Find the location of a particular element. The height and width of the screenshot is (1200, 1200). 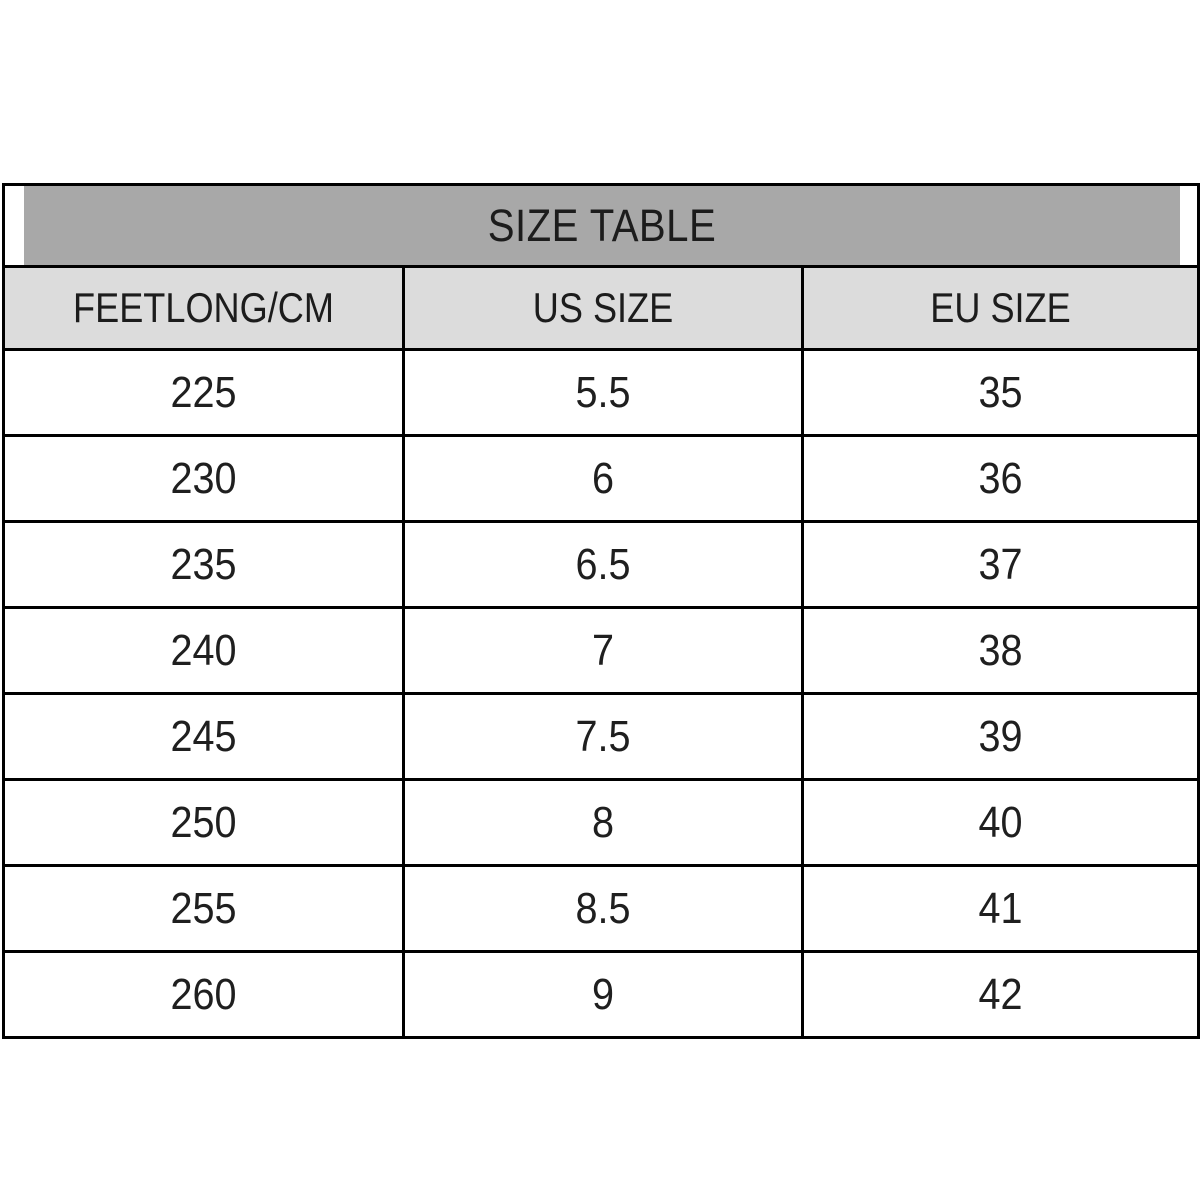

cell-us-size: 7 is located at coordinates (603, 650).